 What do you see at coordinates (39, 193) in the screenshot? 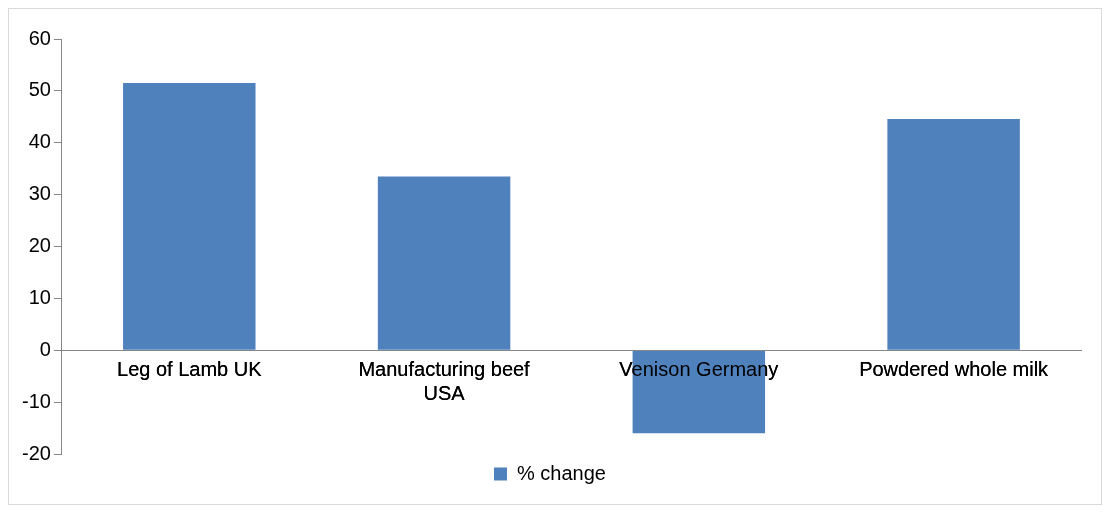
I see `y-tick-label: 30` at bounding box center [39, 193].